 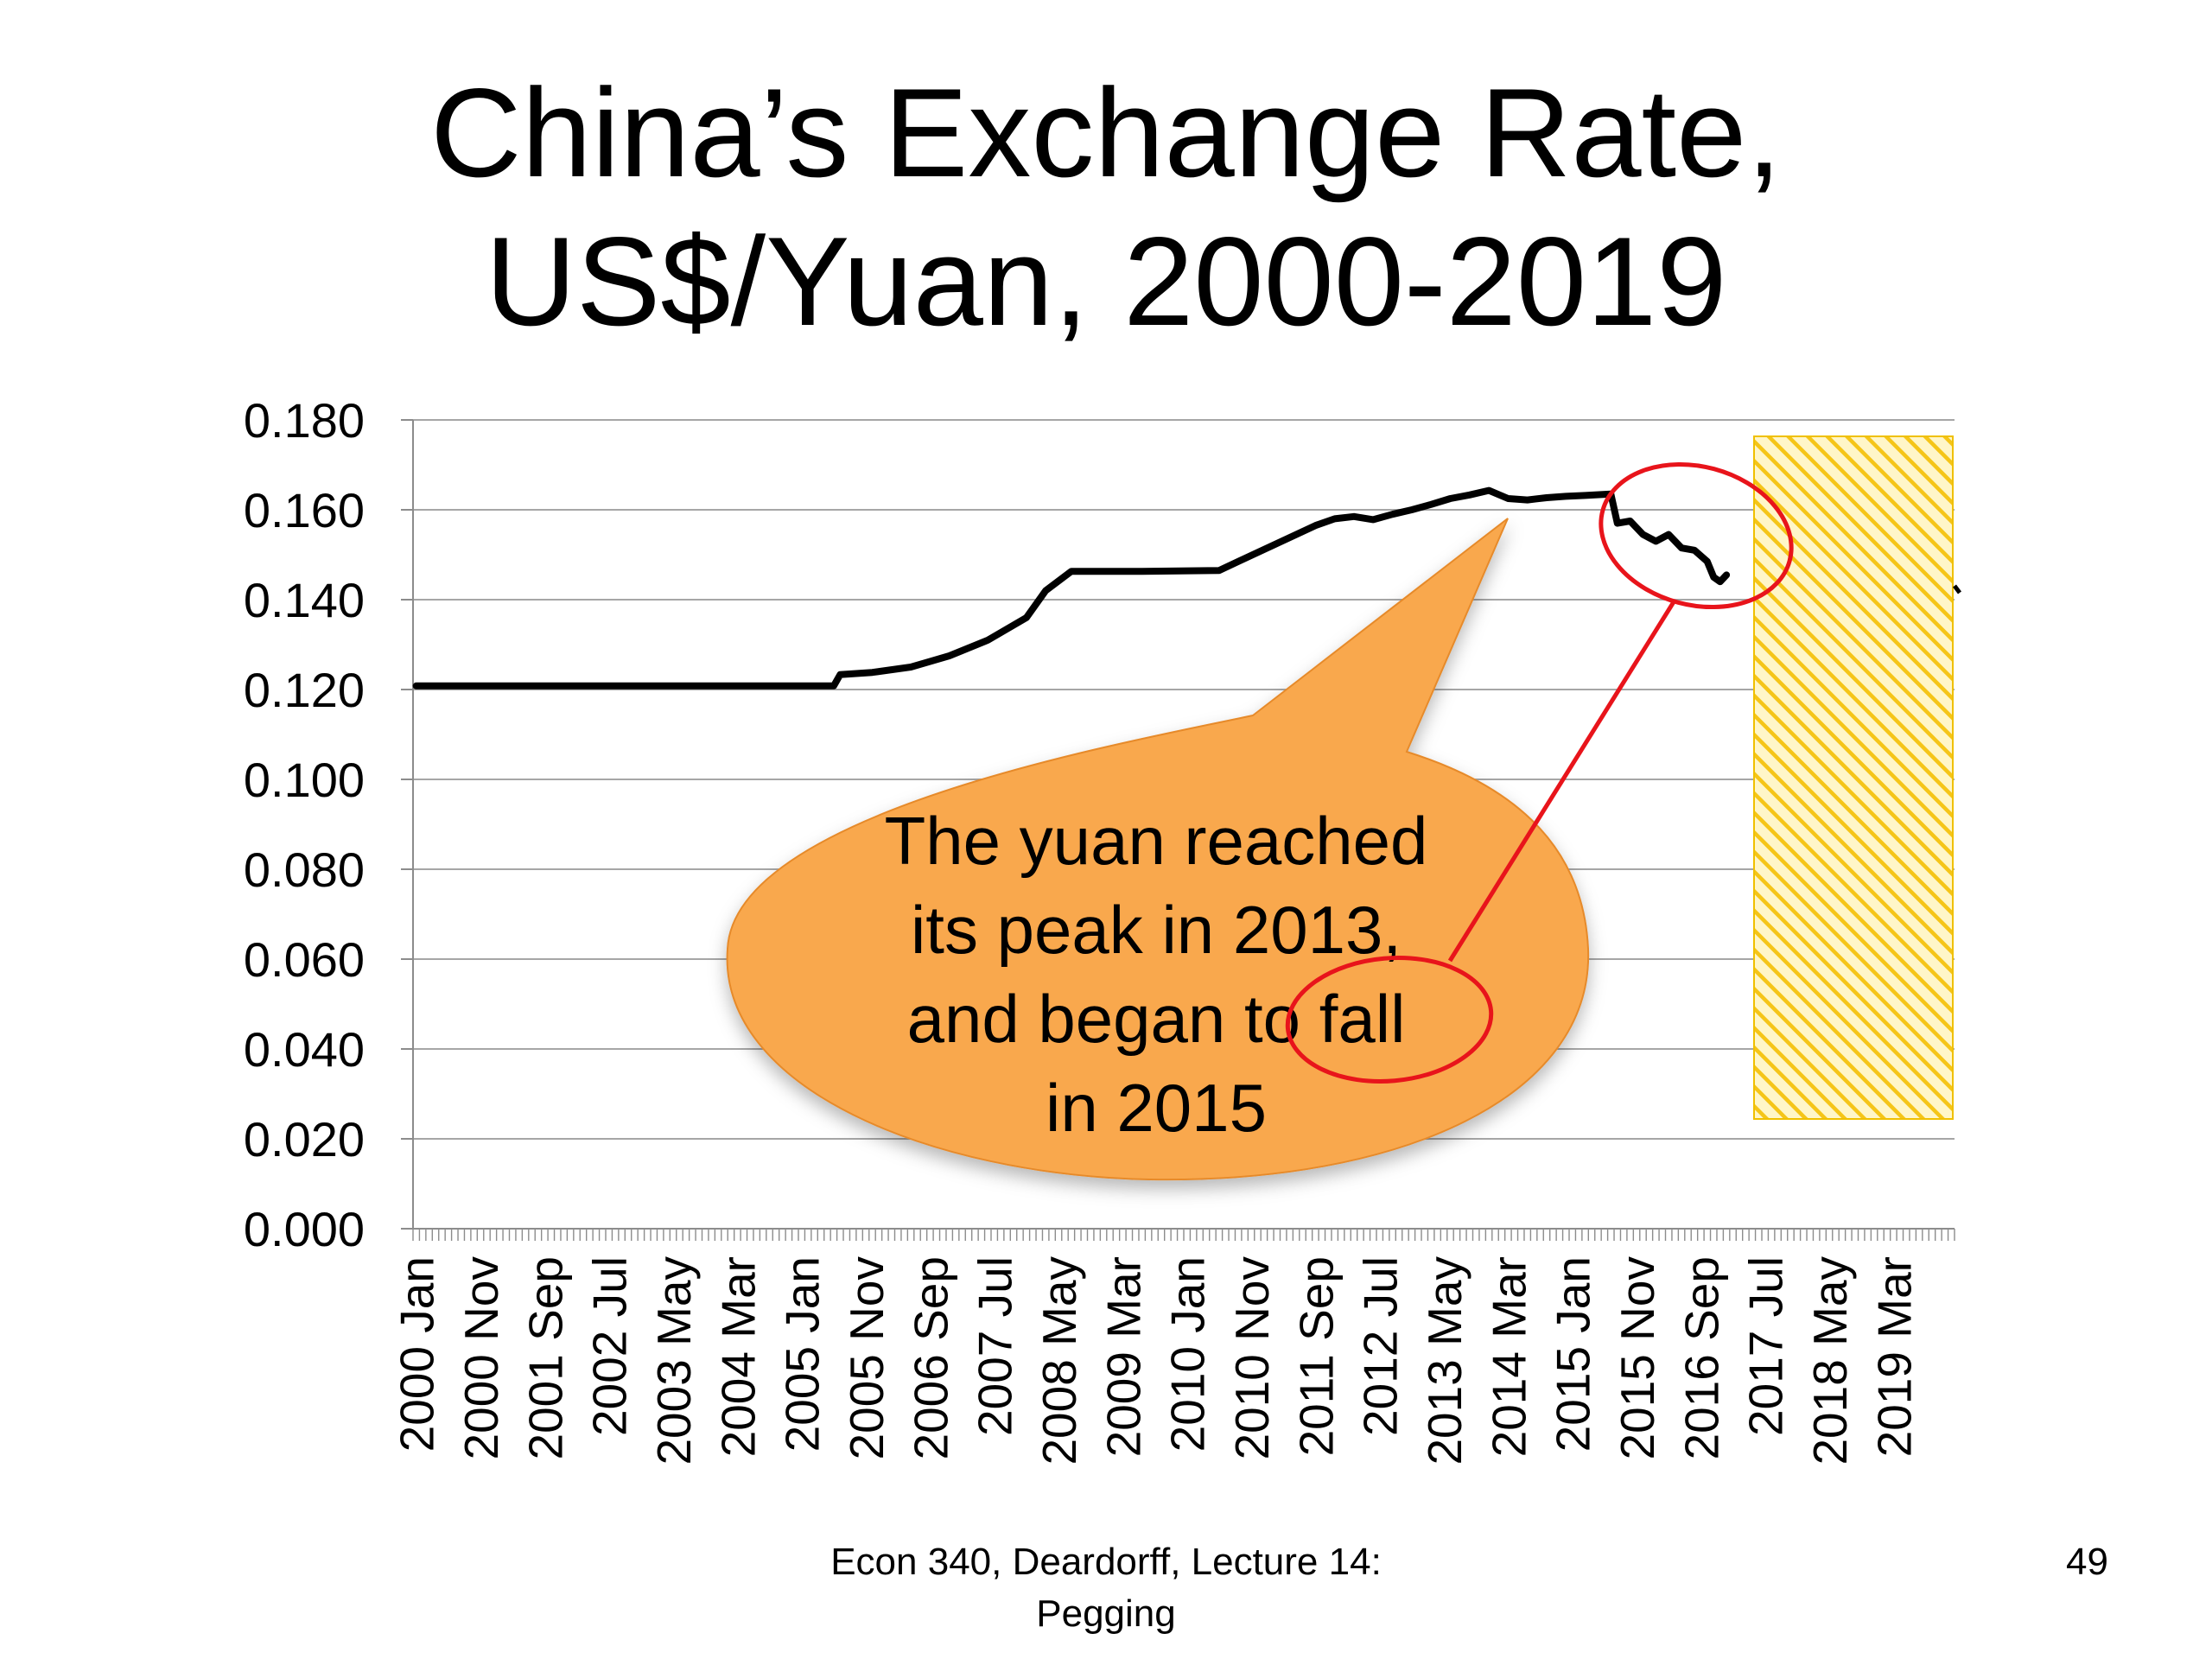 What do you see at coordinates (1106, 132) in the screenshot?
I see `title-line-1: China’s Exchange Rate,` at bounding box center [1106, 132].